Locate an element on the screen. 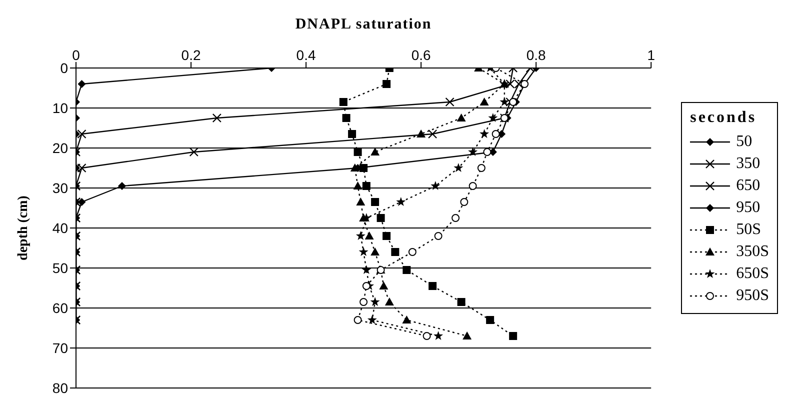 This screenshot has width=796, height=418. legend-label: 950 is located at coordinates (748, 208).